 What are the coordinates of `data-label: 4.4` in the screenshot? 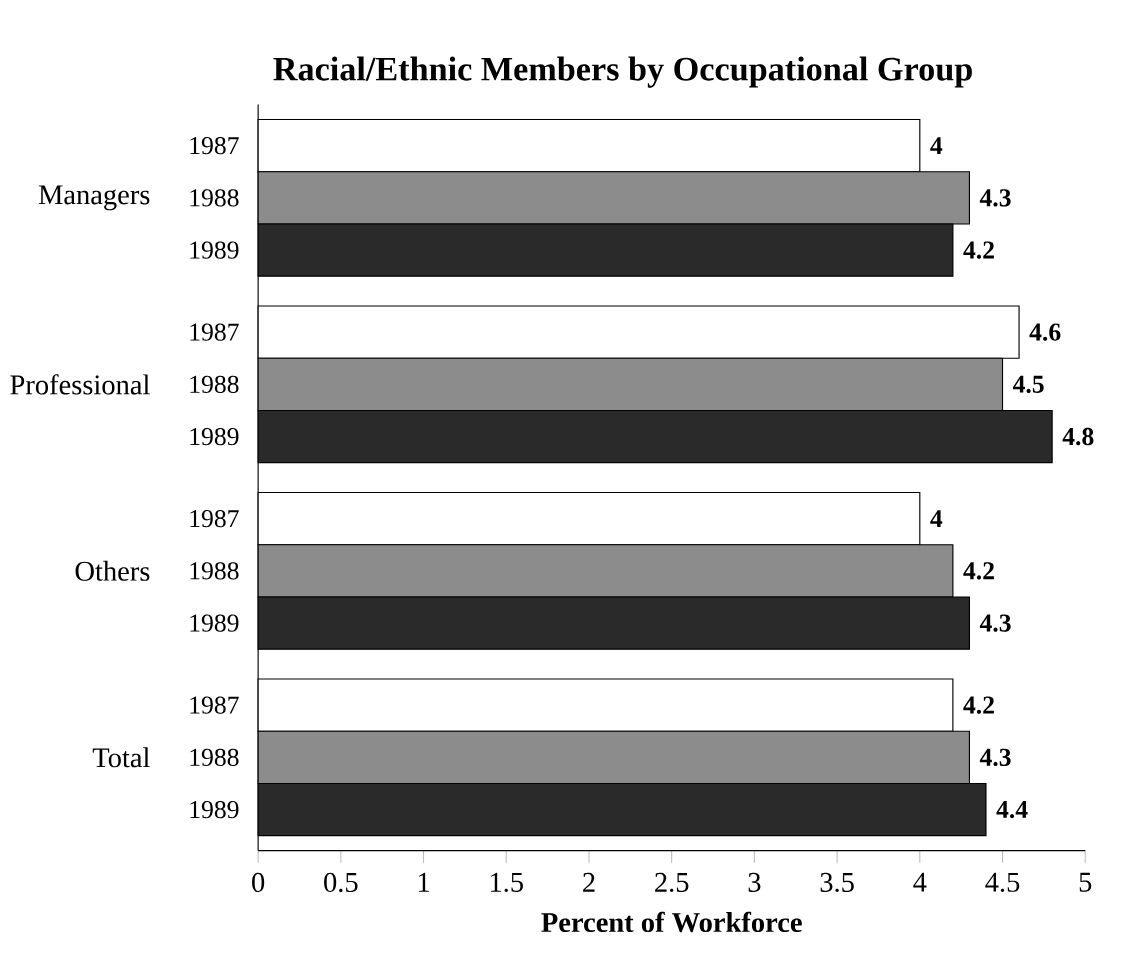 It's located at (1012, 809).